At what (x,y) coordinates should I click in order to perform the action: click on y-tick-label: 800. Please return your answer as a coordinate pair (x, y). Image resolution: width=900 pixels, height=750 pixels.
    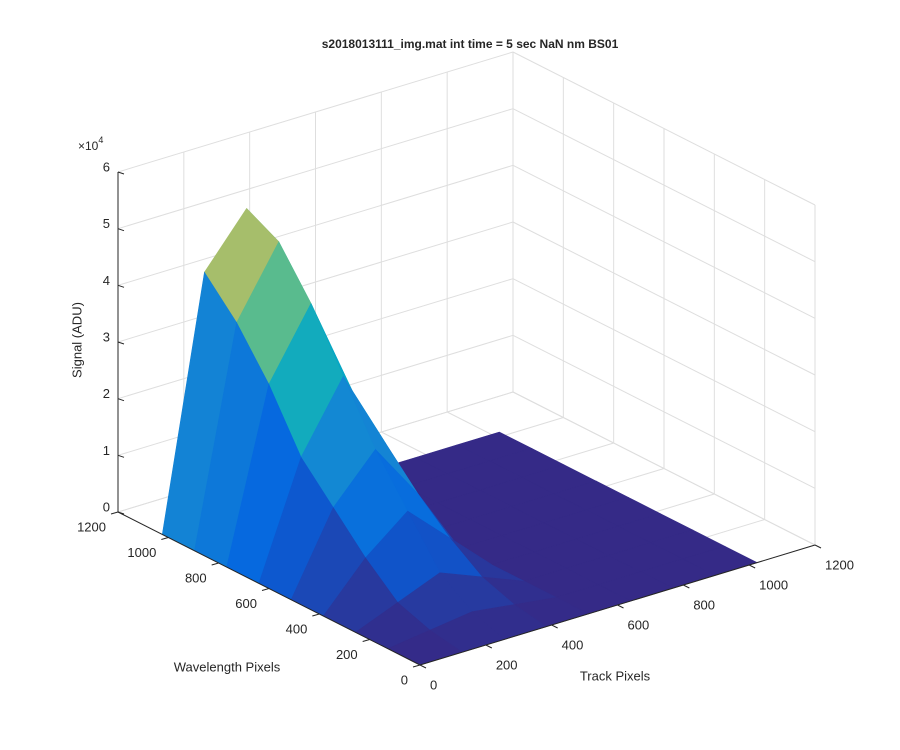
    Looking at the image, I should click on (196, 577).